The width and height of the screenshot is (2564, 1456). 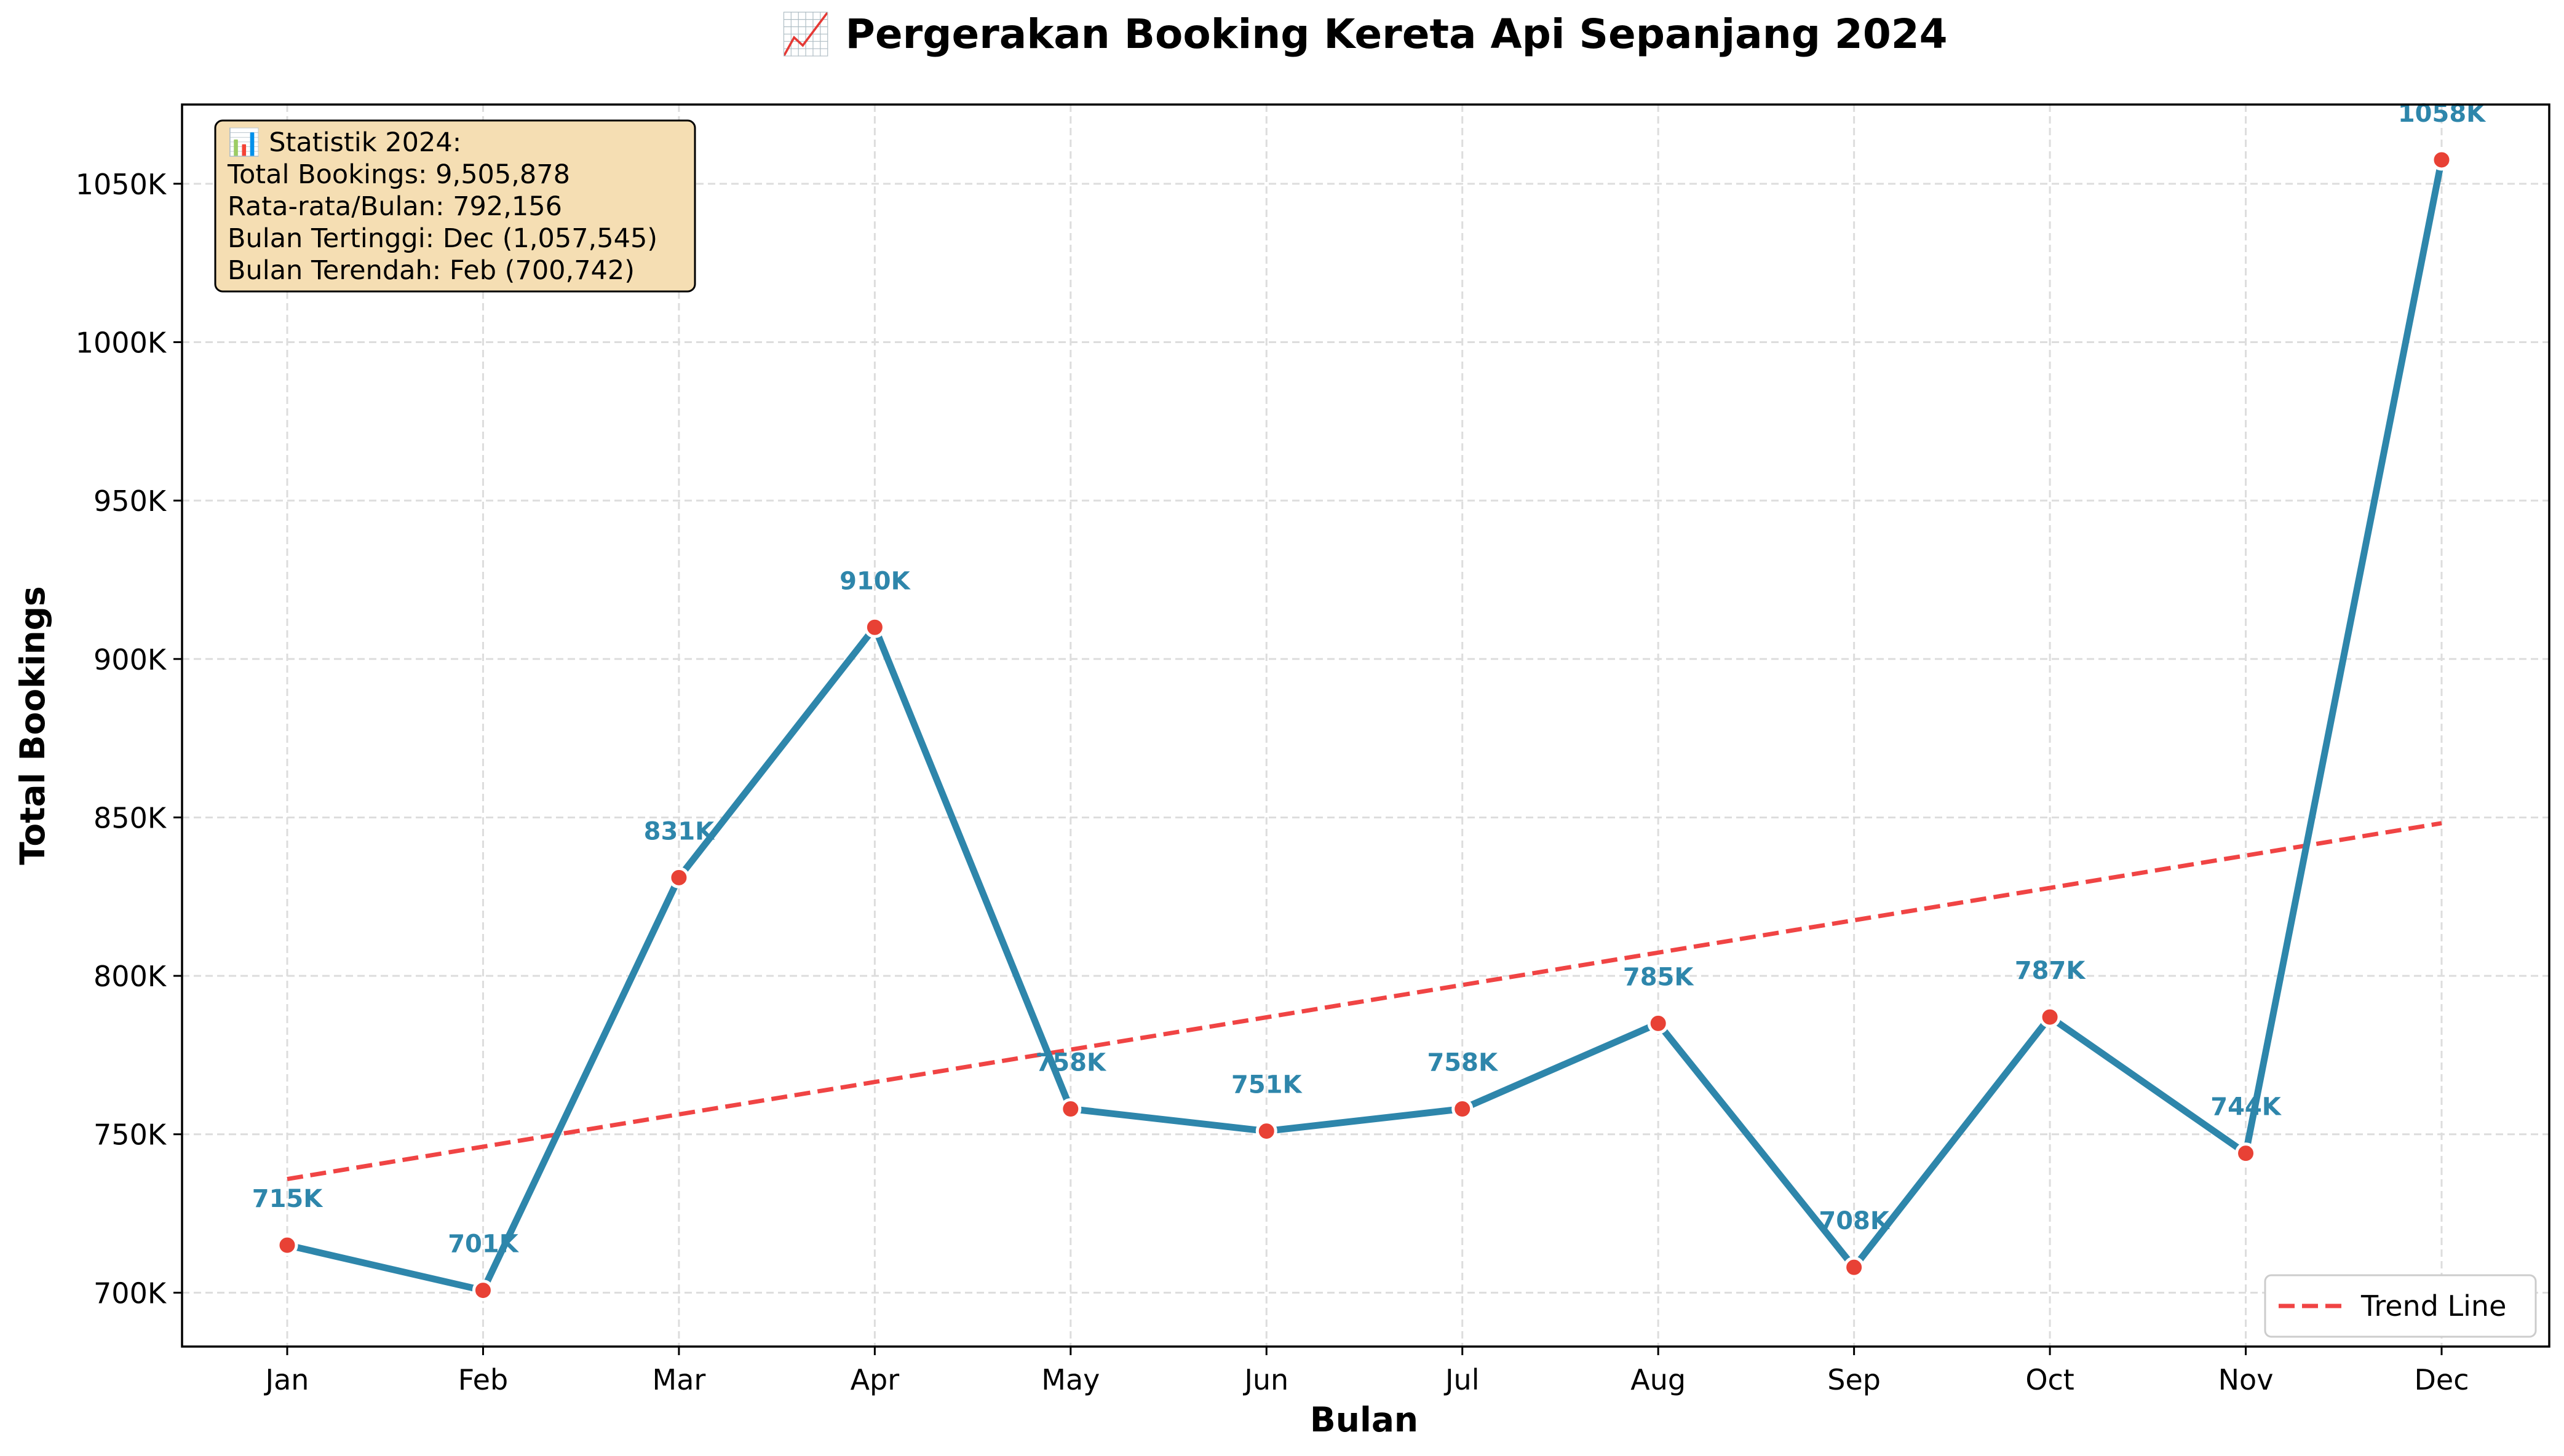 What do you see at coordinates (1364, 1419) in the screenshot?
I see `x-axis-label: Bulan` at bounding box center [1364, 1419].